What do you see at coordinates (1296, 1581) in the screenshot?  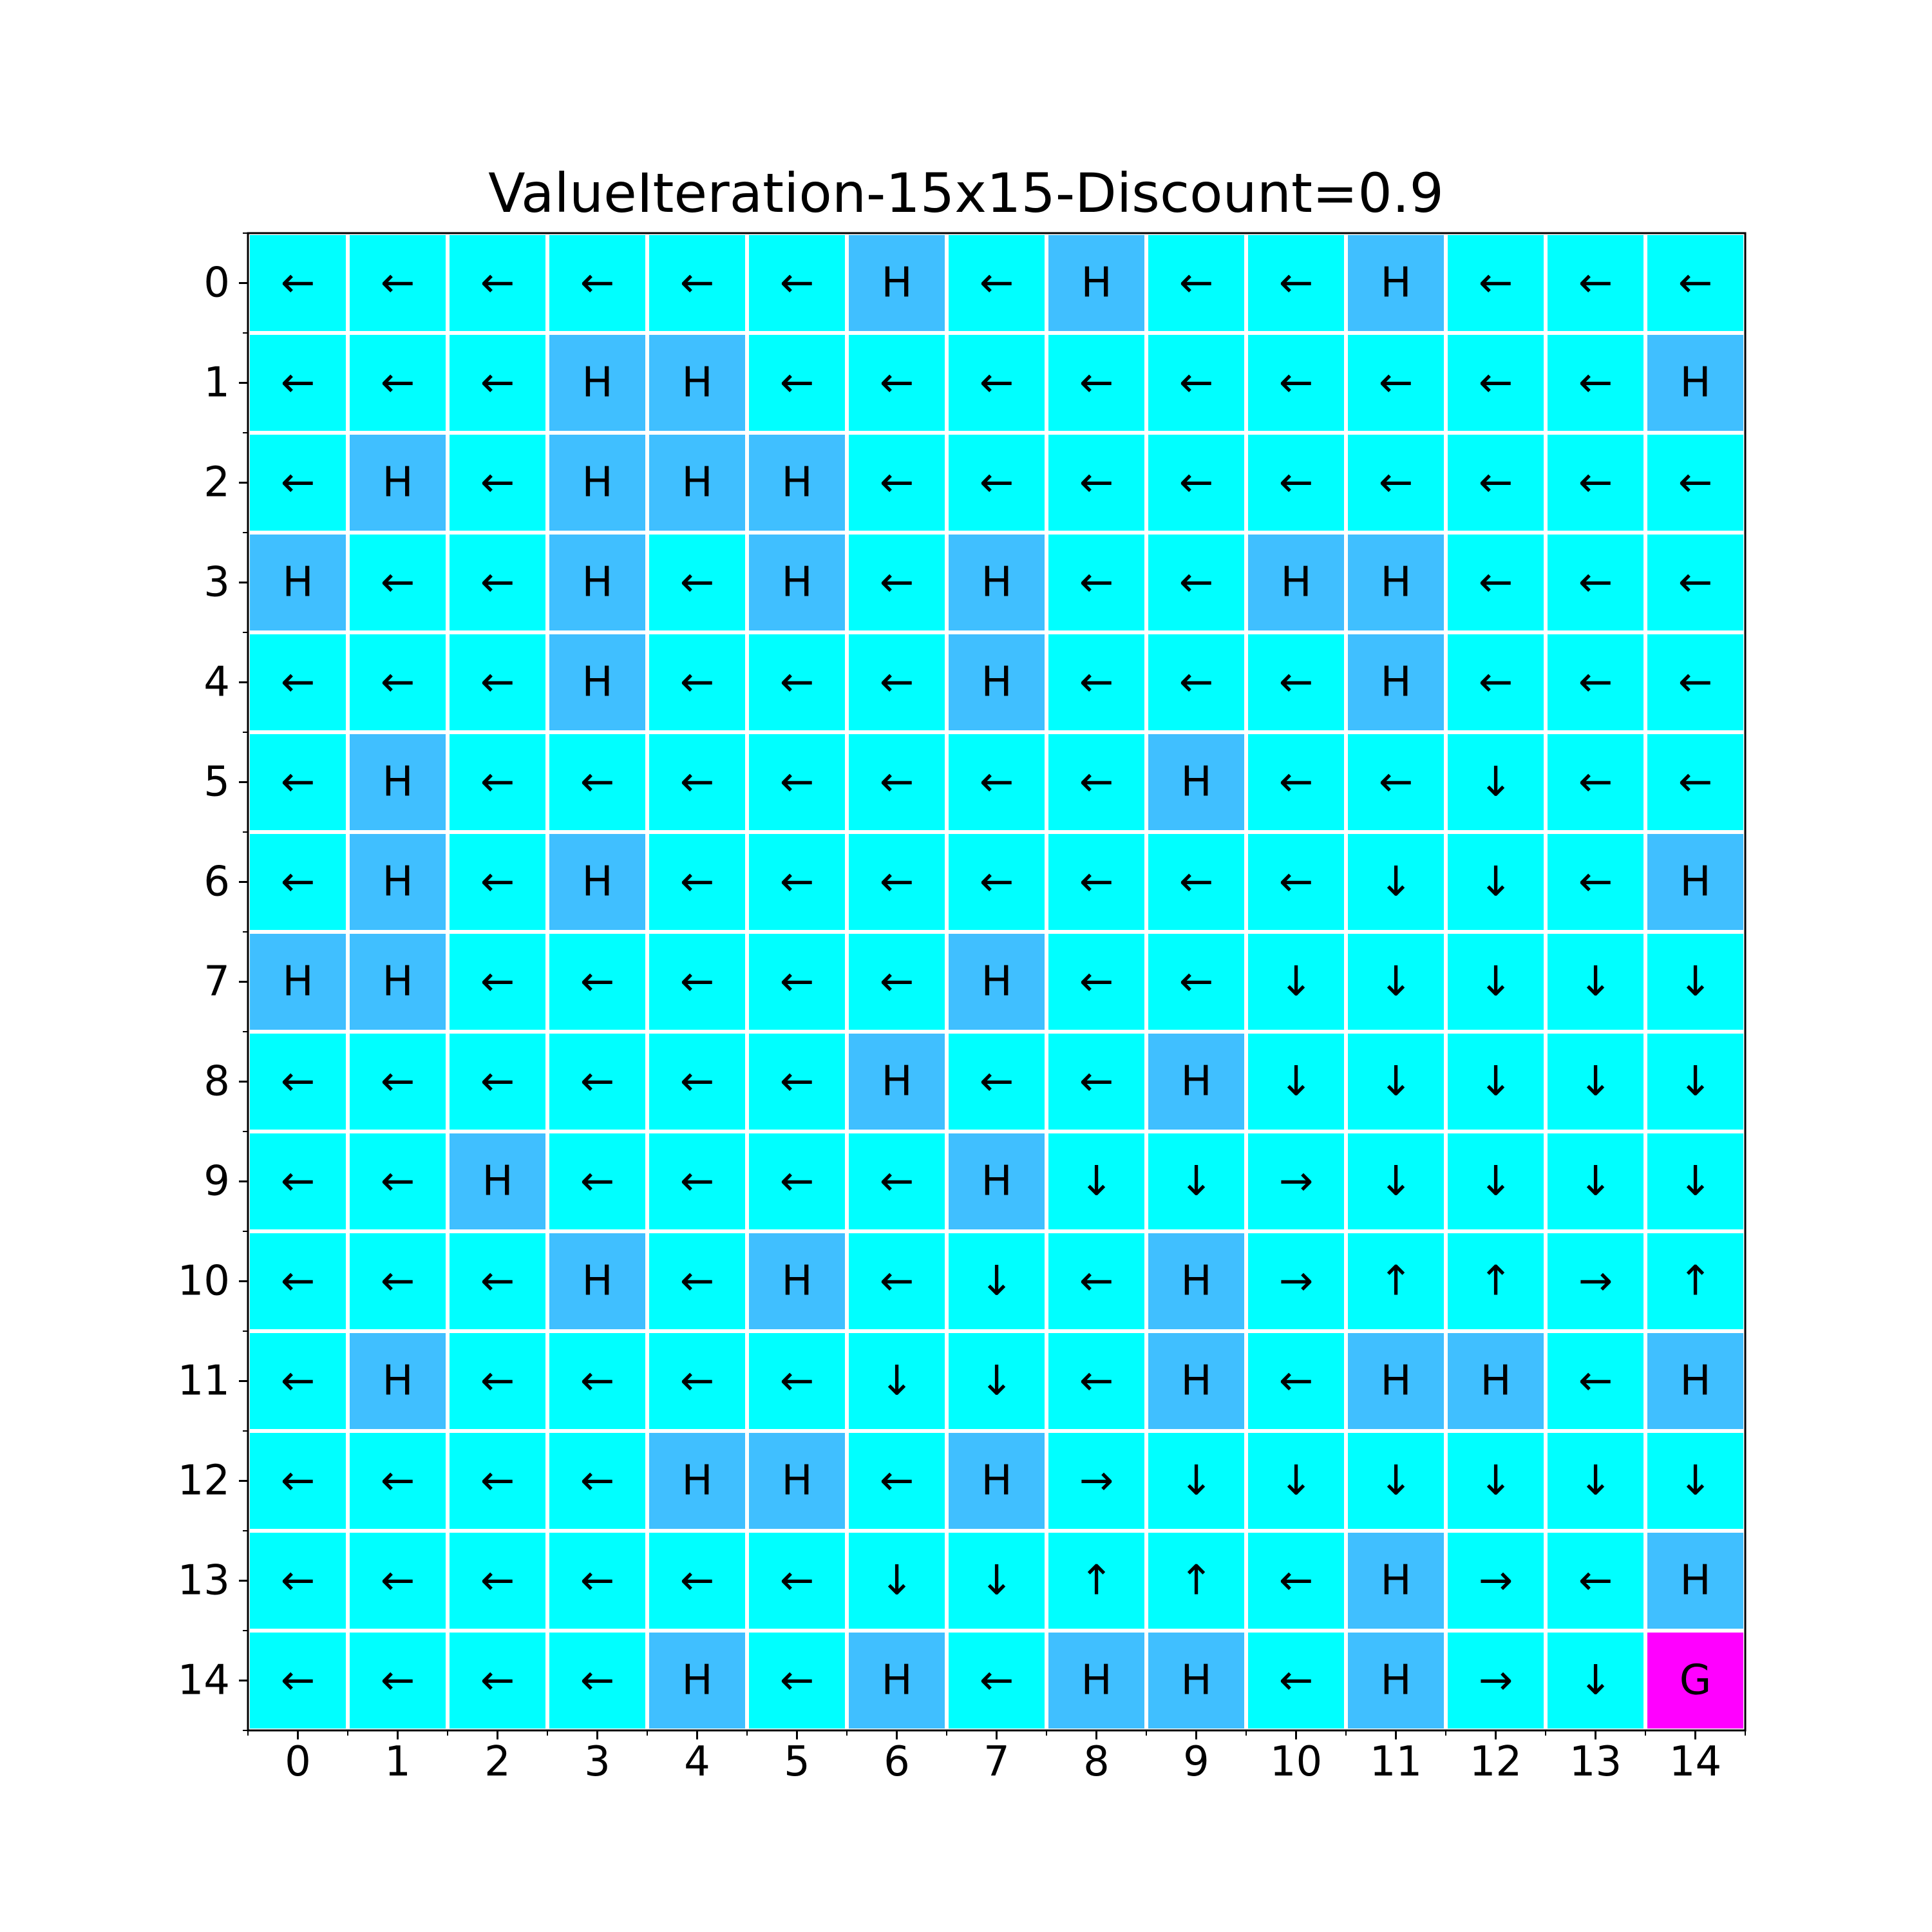 I see `cell-label-13-10: ←` at bounding box center [1296, 1581].